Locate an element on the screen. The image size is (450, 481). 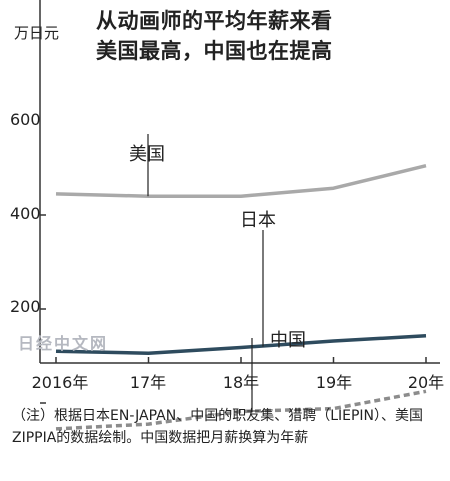
series-label-china: 中国 is located at coordinates (288, 340).